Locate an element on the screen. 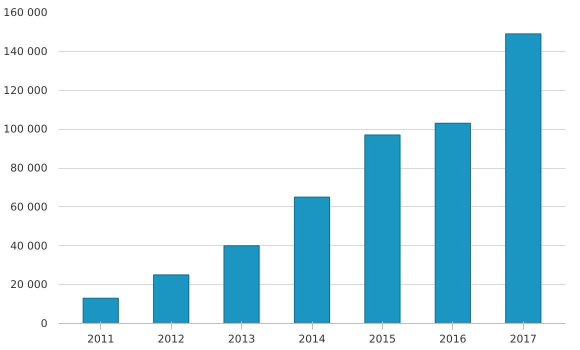  x-tick-label: 2013 is located at coordinates (242, 339).